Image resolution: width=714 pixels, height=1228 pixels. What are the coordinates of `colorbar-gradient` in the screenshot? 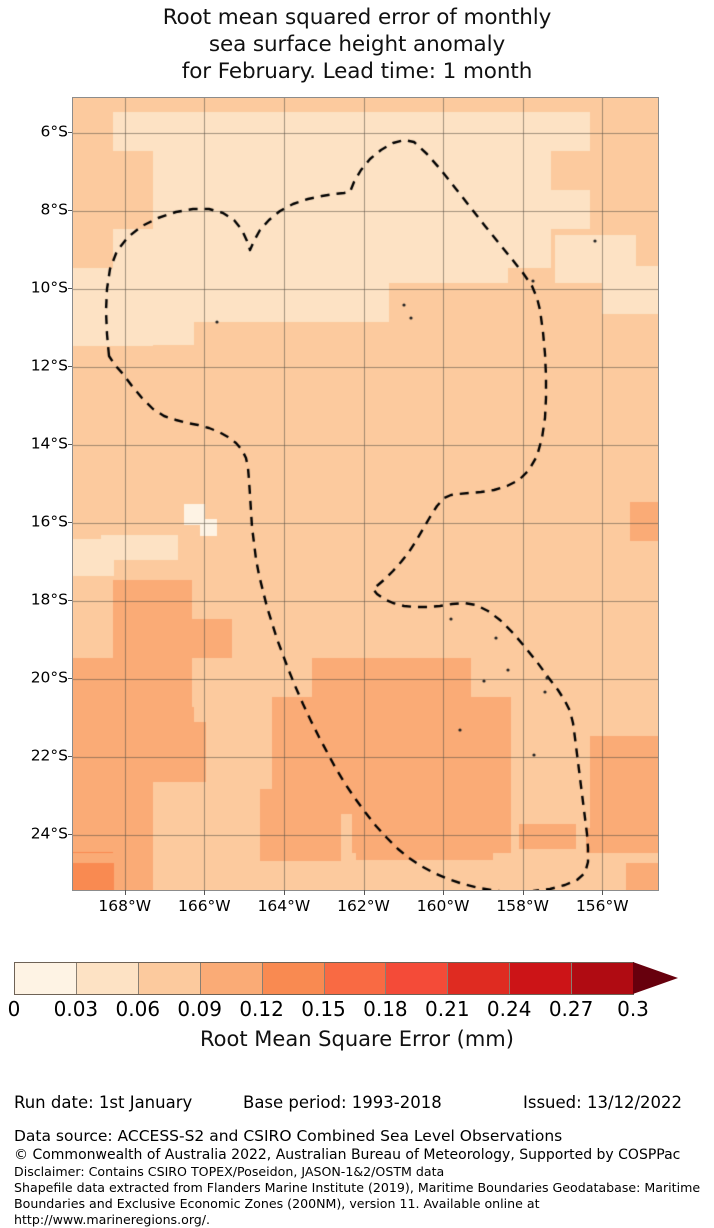 It's located at (324, 978).